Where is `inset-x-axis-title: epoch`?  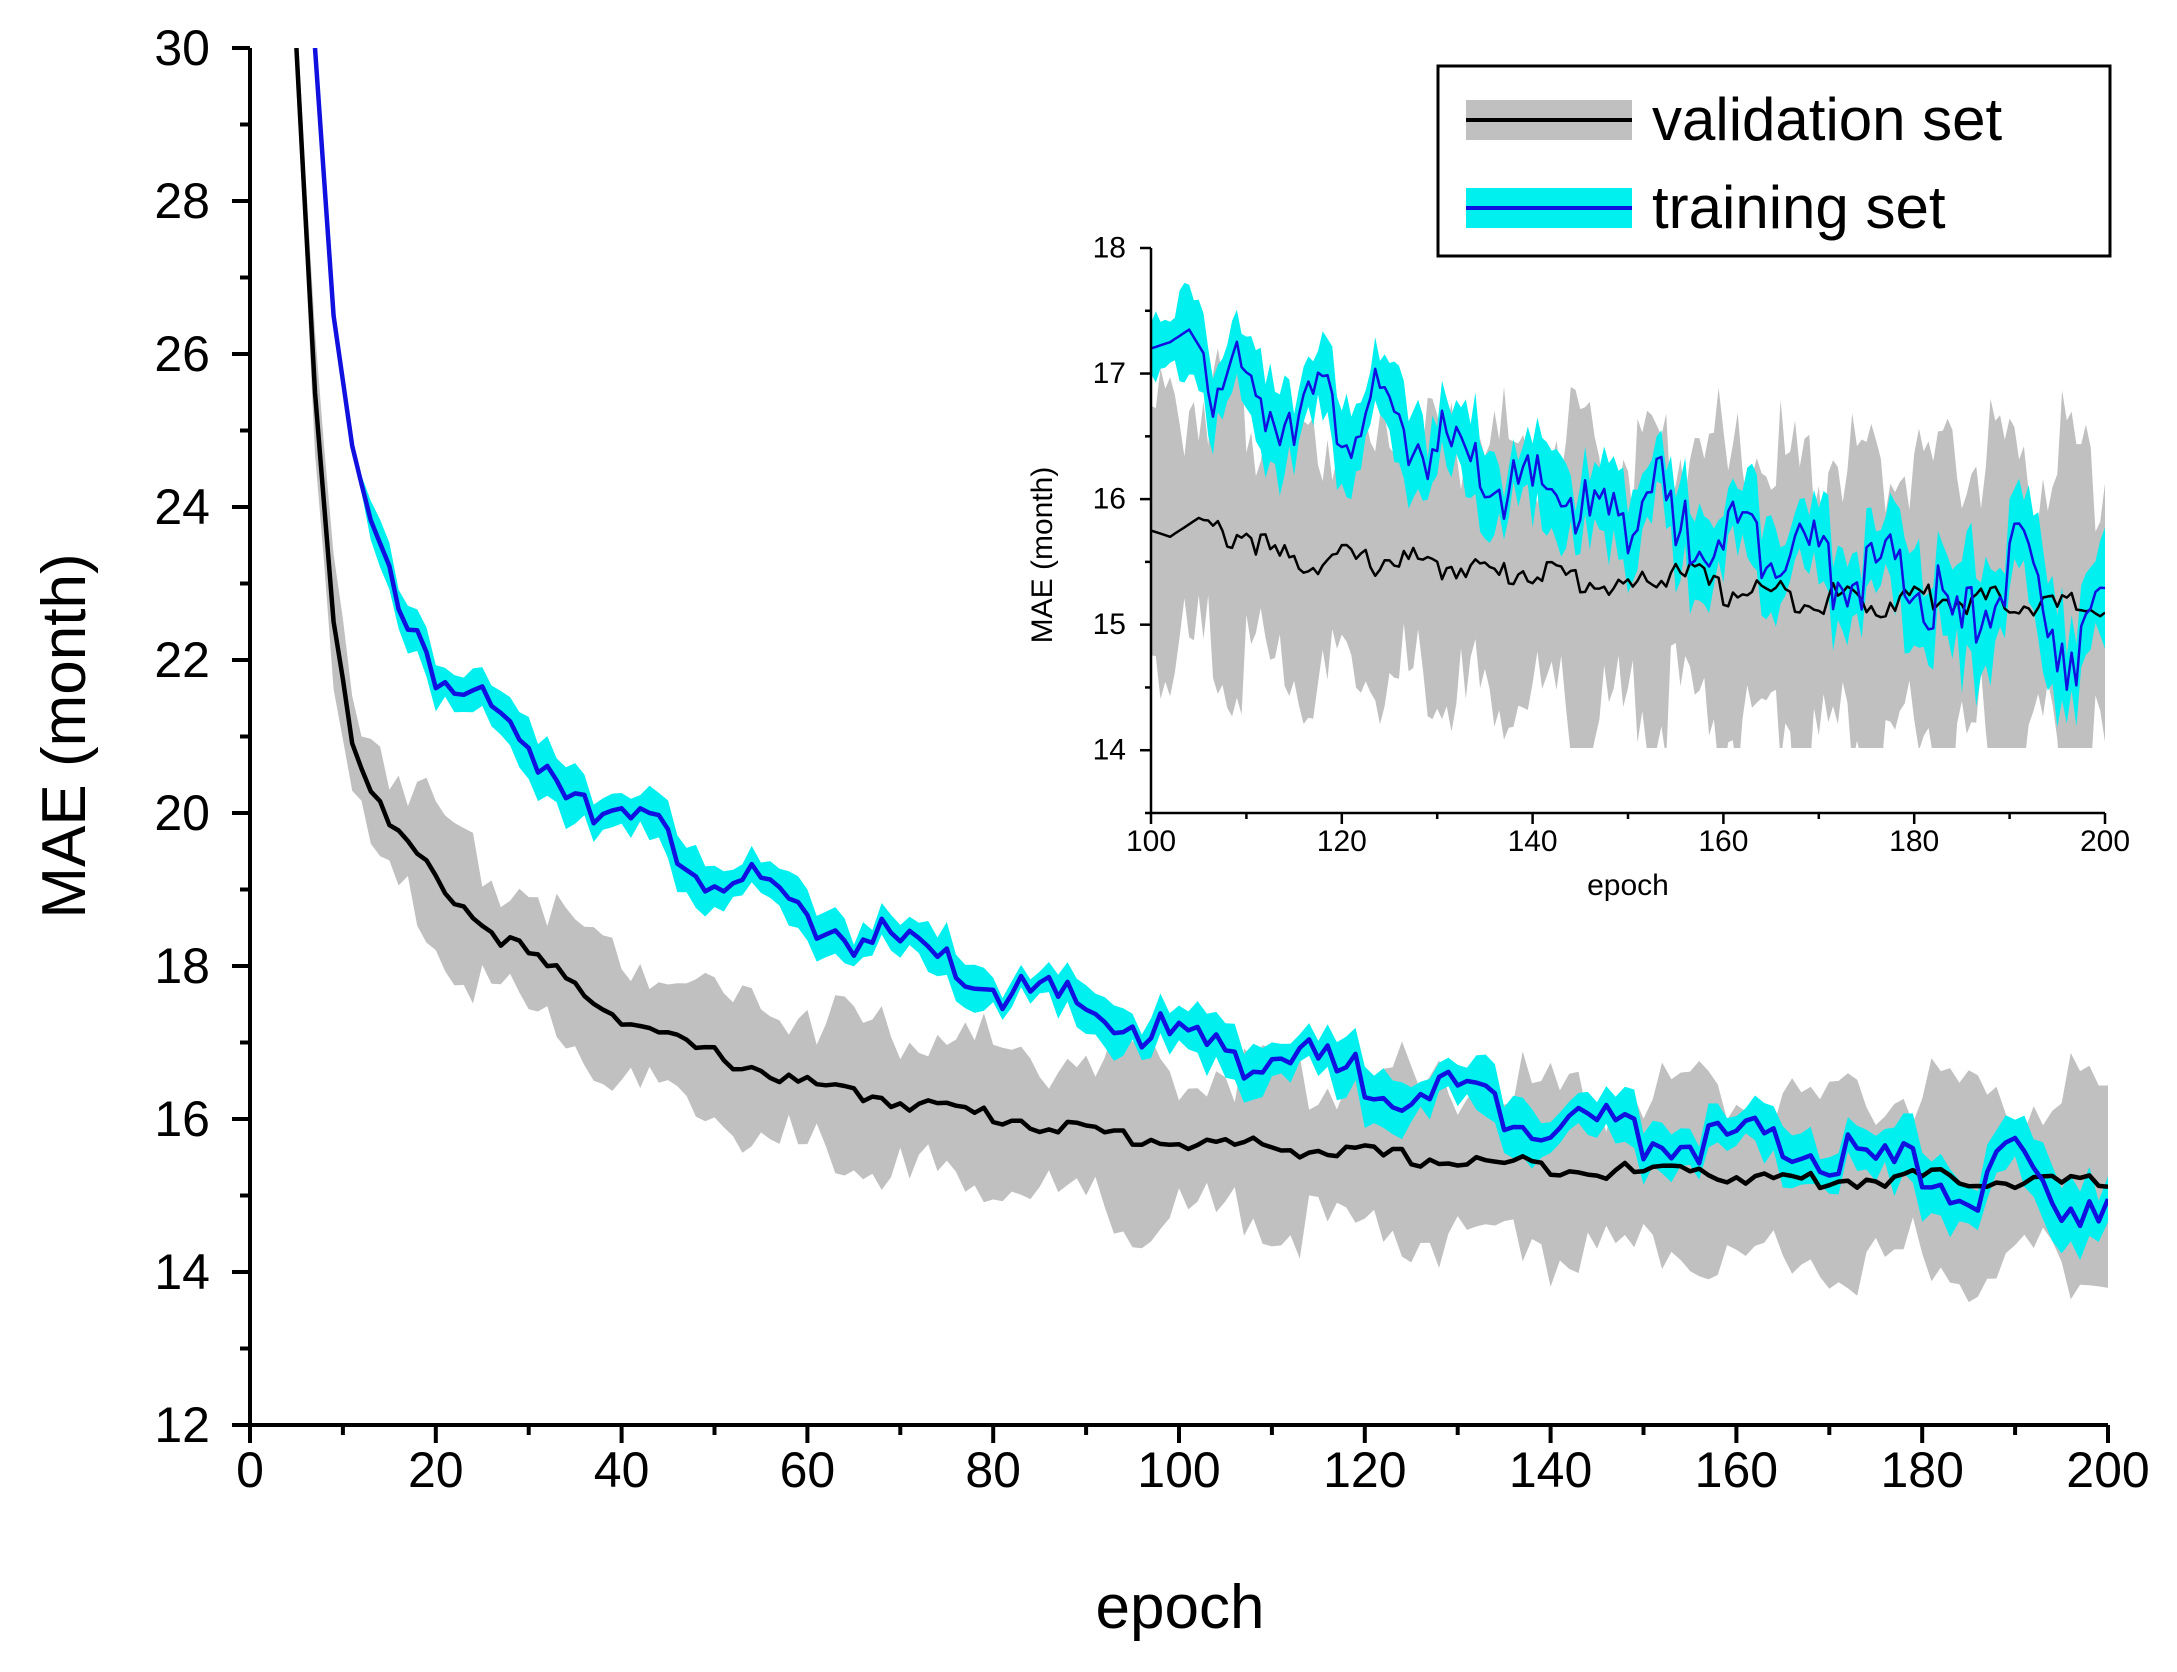
inset-x-axis-title: epoch is located at coordinates (1628, 885).